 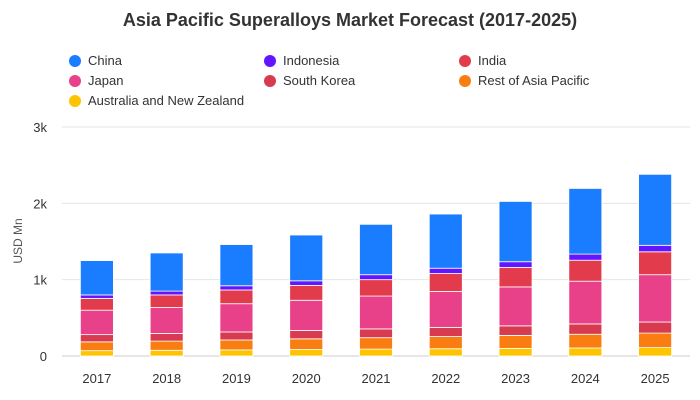 I want to click on bar-segment-indonesia-2021, so click(x=376, y=277).